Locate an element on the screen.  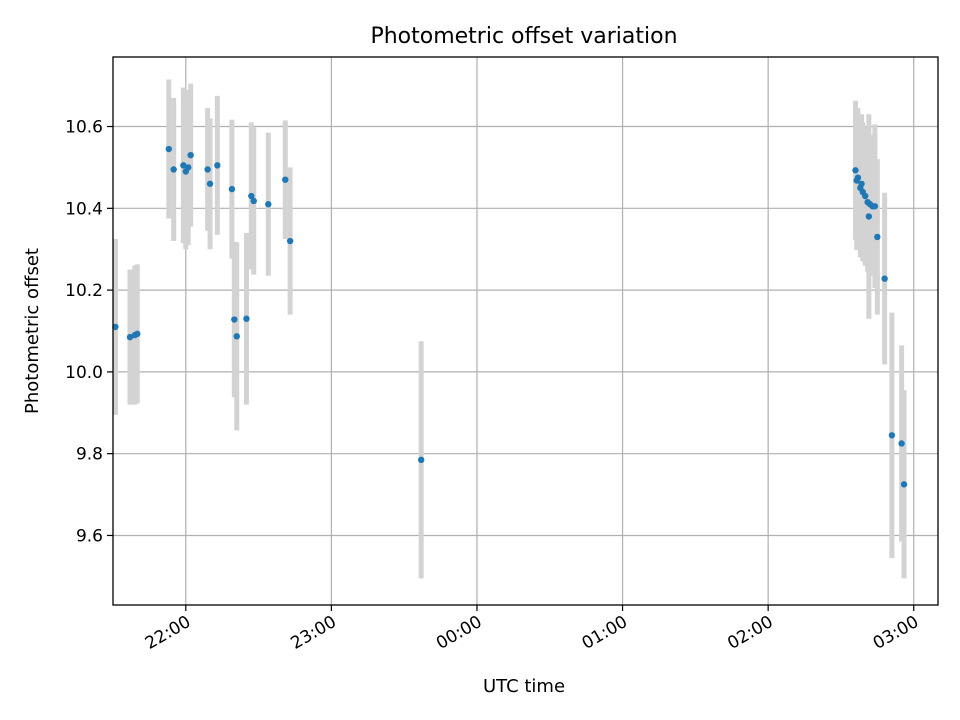
y-tick-label: 10.6 is located at coordinates (84, 128).